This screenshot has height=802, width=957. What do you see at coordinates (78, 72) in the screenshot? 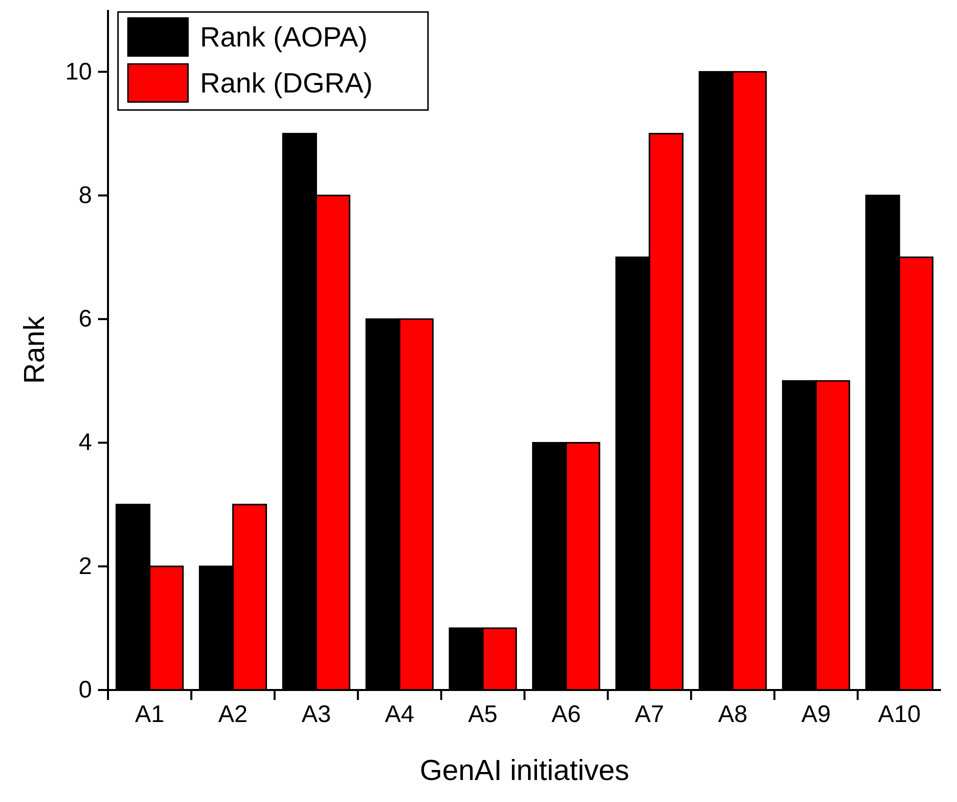
I see `y-tick-label: 10` at bounding box center [78, 72].